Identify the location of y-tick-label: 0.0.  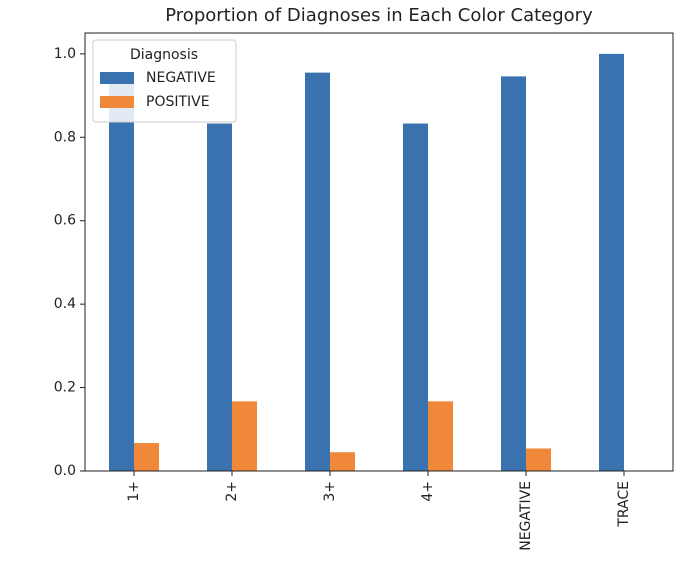
(65, 471).